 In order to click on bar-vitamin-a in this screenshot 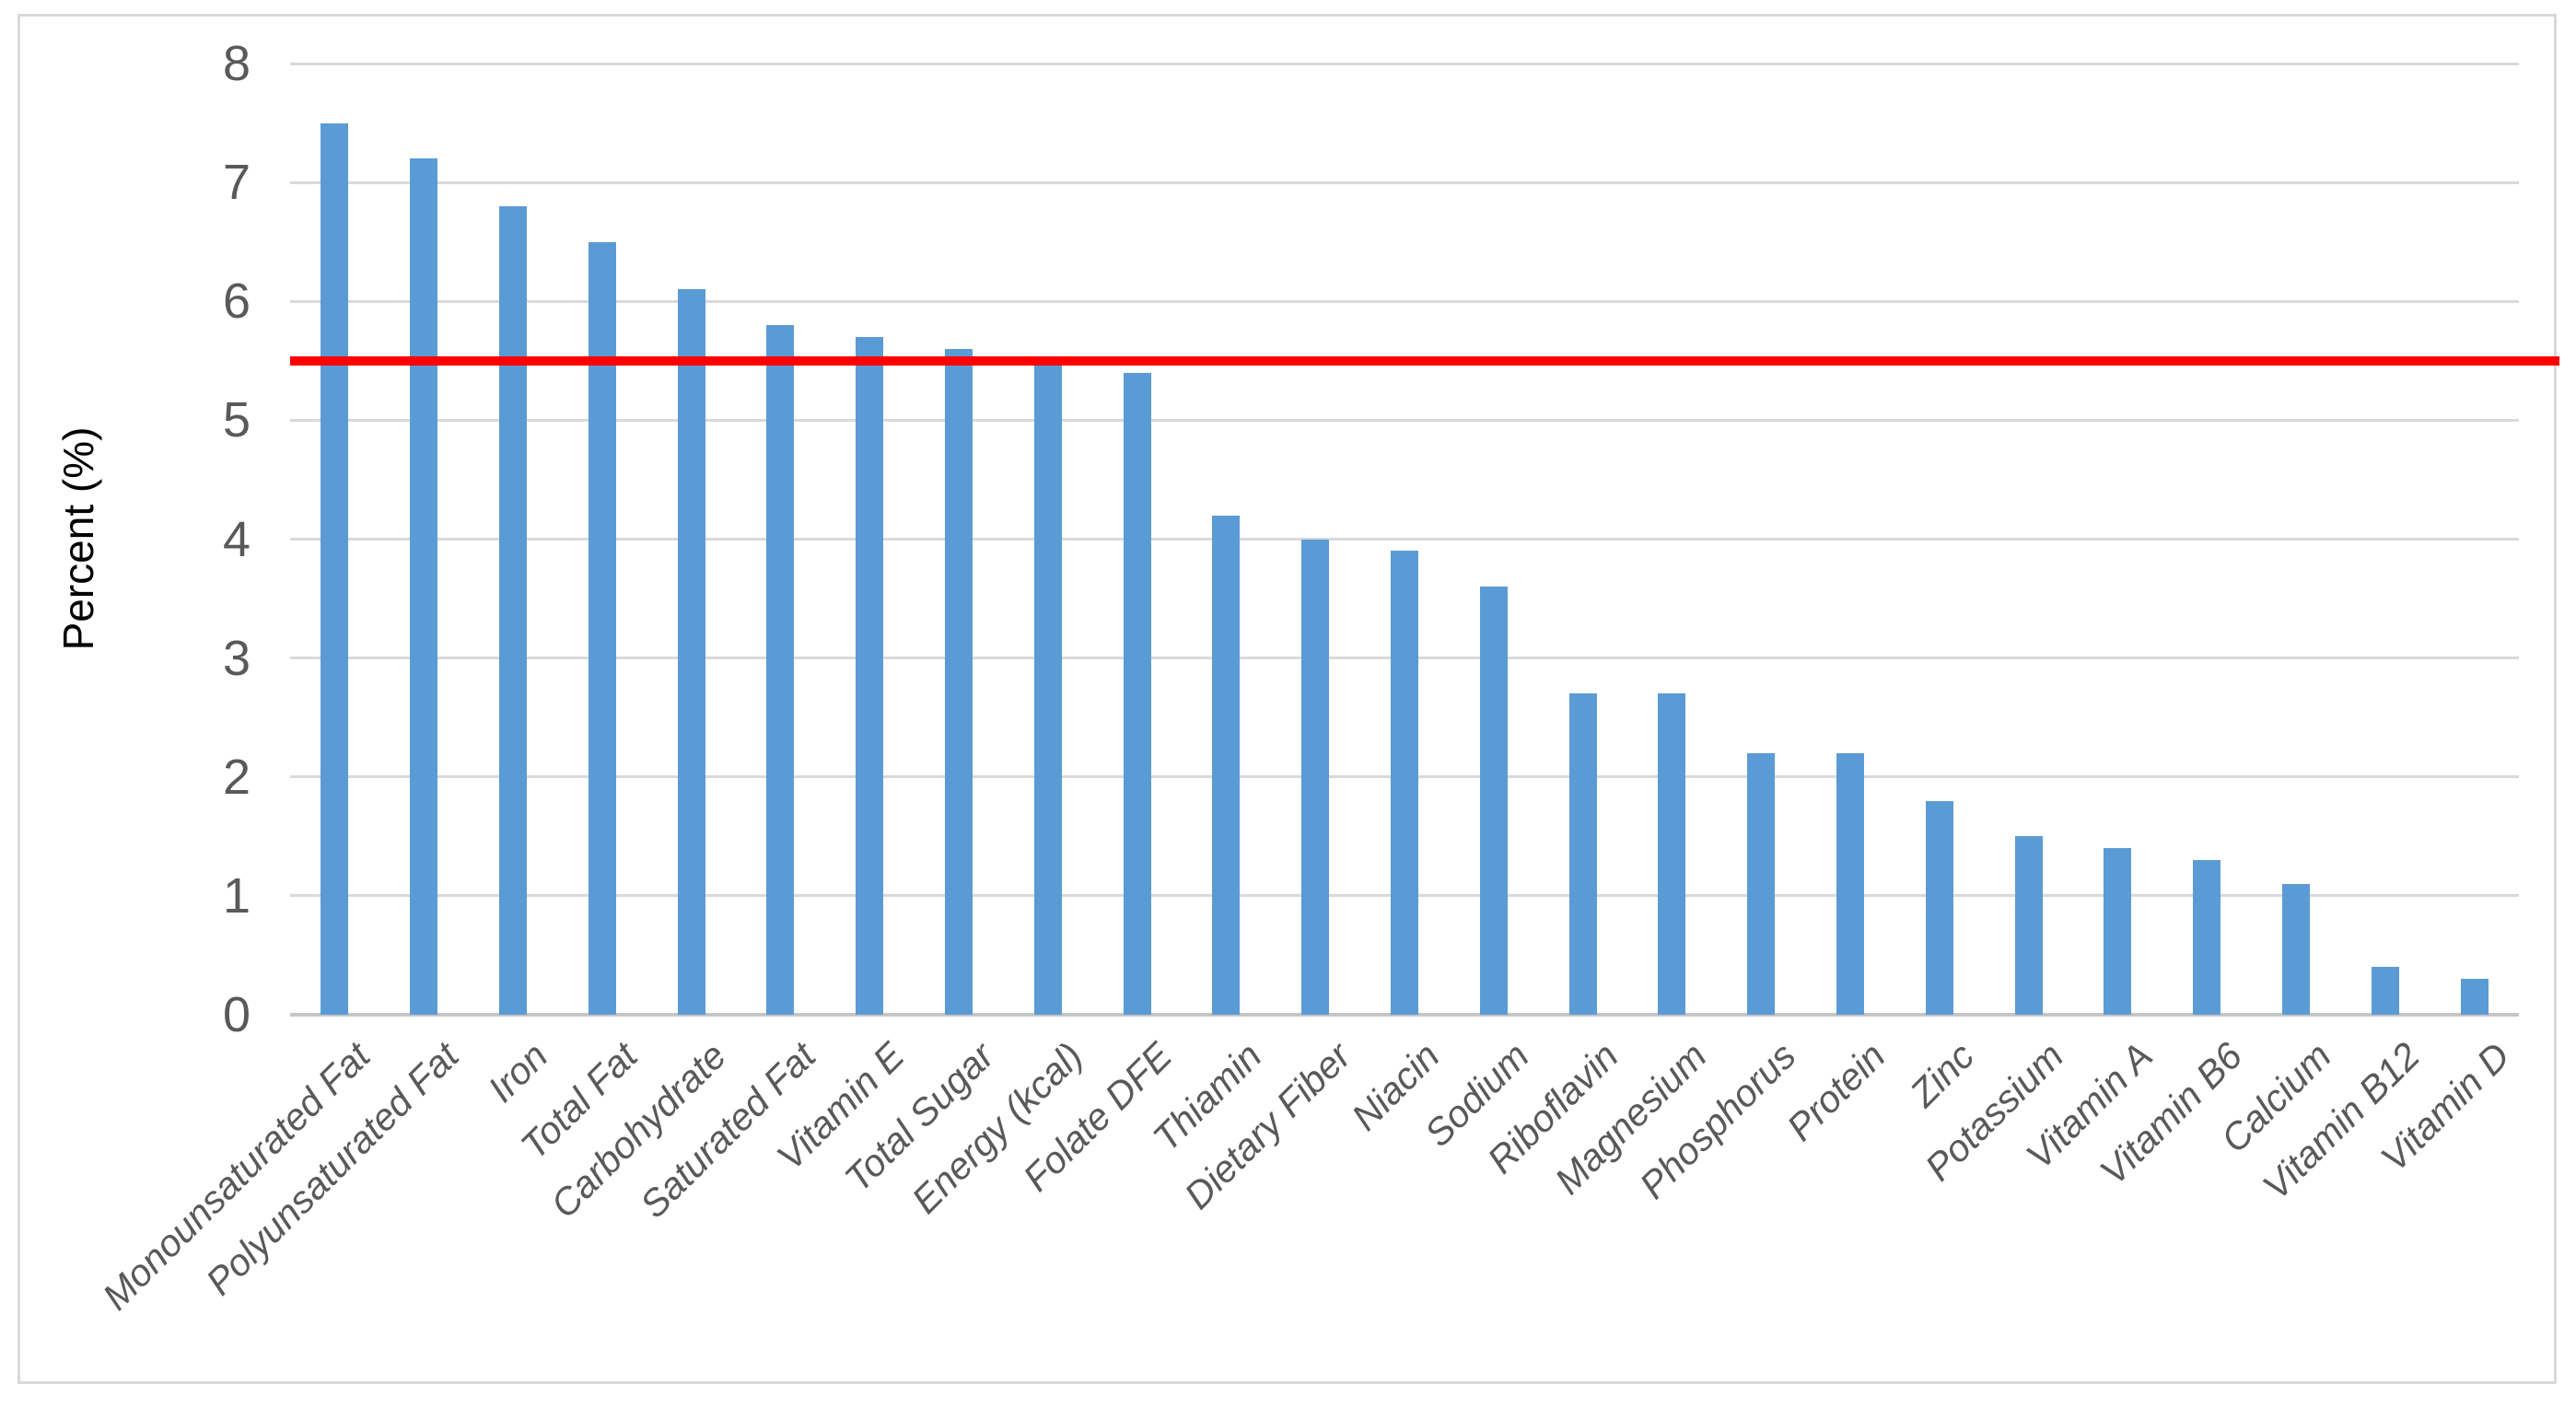, I will do `click(2118, 931)`.